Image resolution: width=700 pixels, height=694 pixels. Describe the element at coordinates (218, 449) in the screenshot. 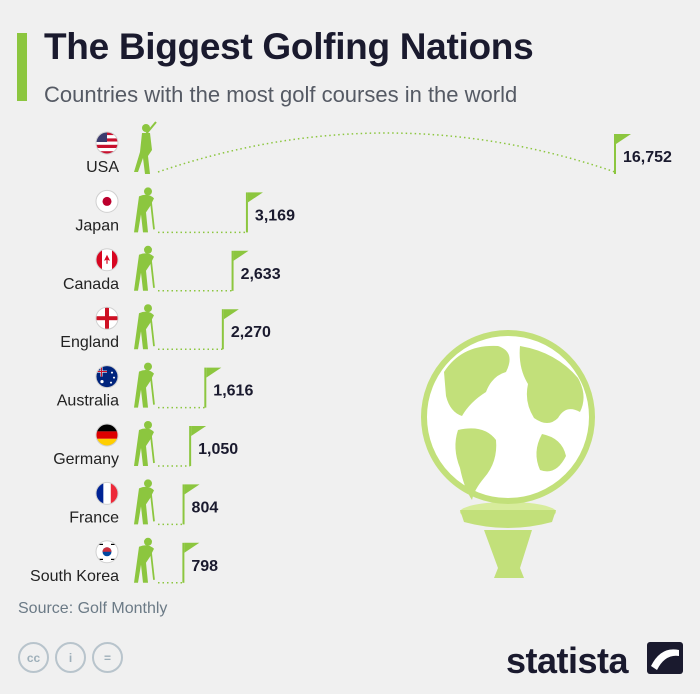

I see `value-label: 1,050` at that location.